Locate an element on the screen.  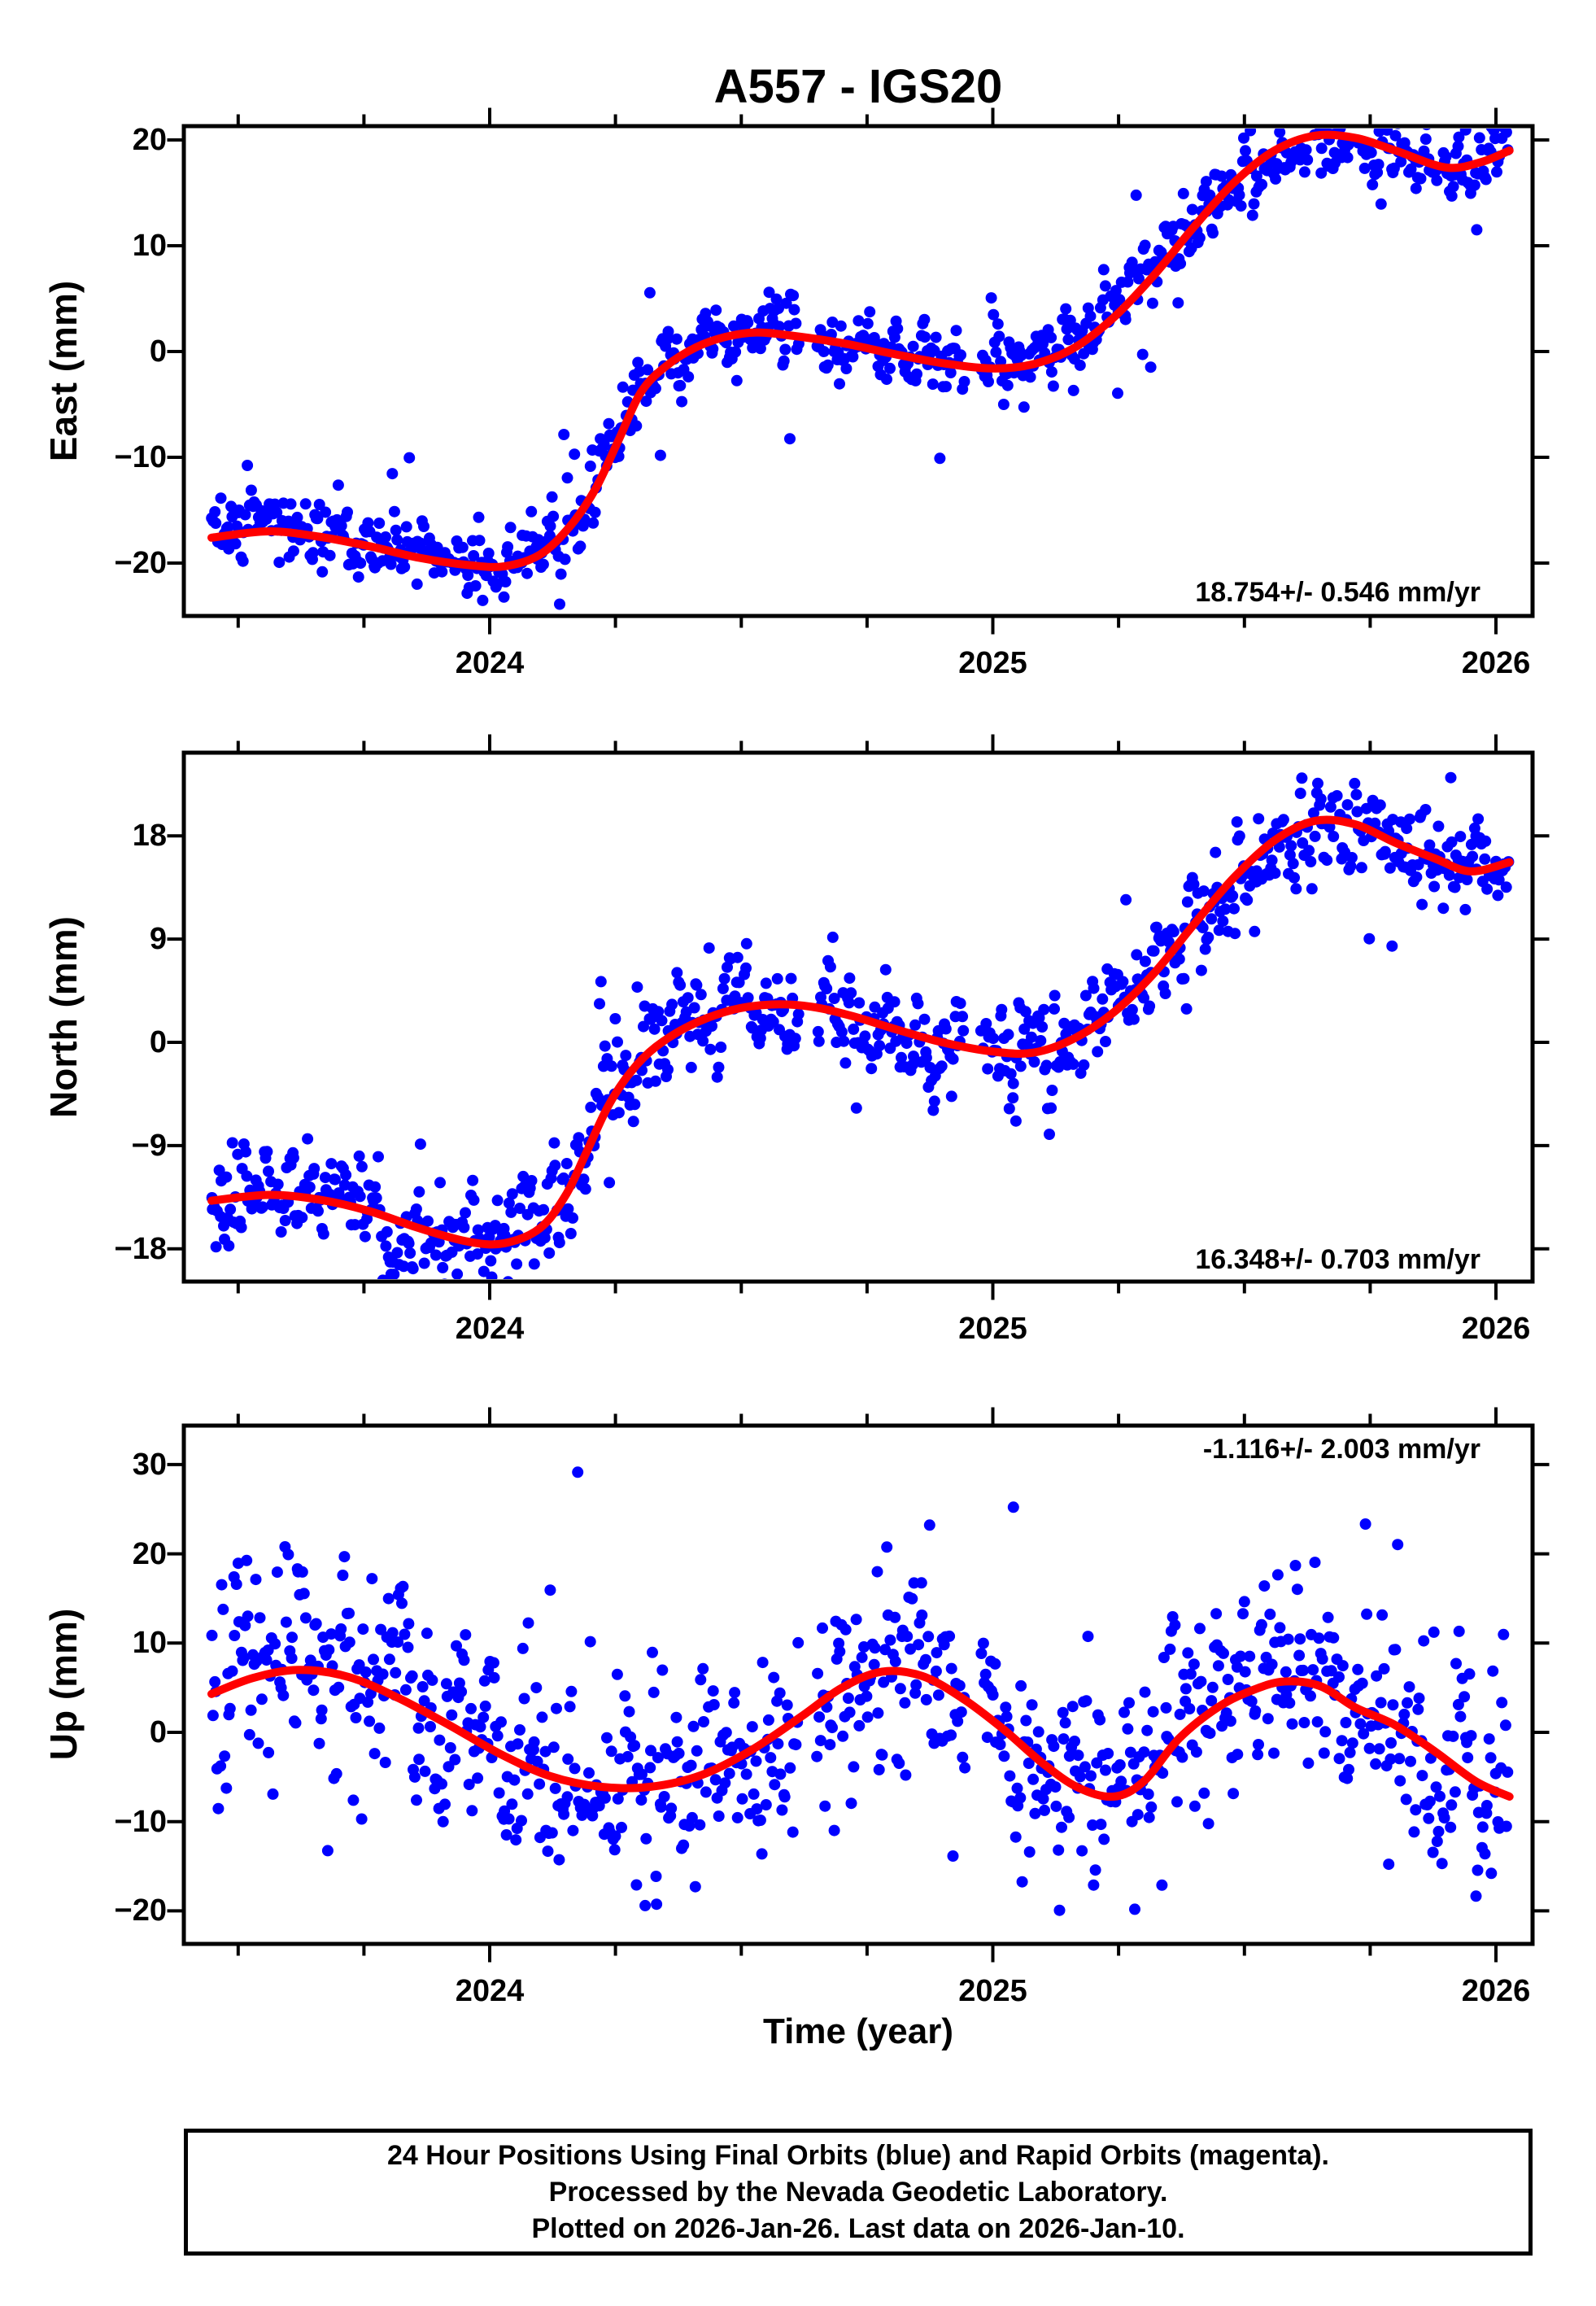
x-axis-label: Time (year) is located at coordinates (858, 2031).